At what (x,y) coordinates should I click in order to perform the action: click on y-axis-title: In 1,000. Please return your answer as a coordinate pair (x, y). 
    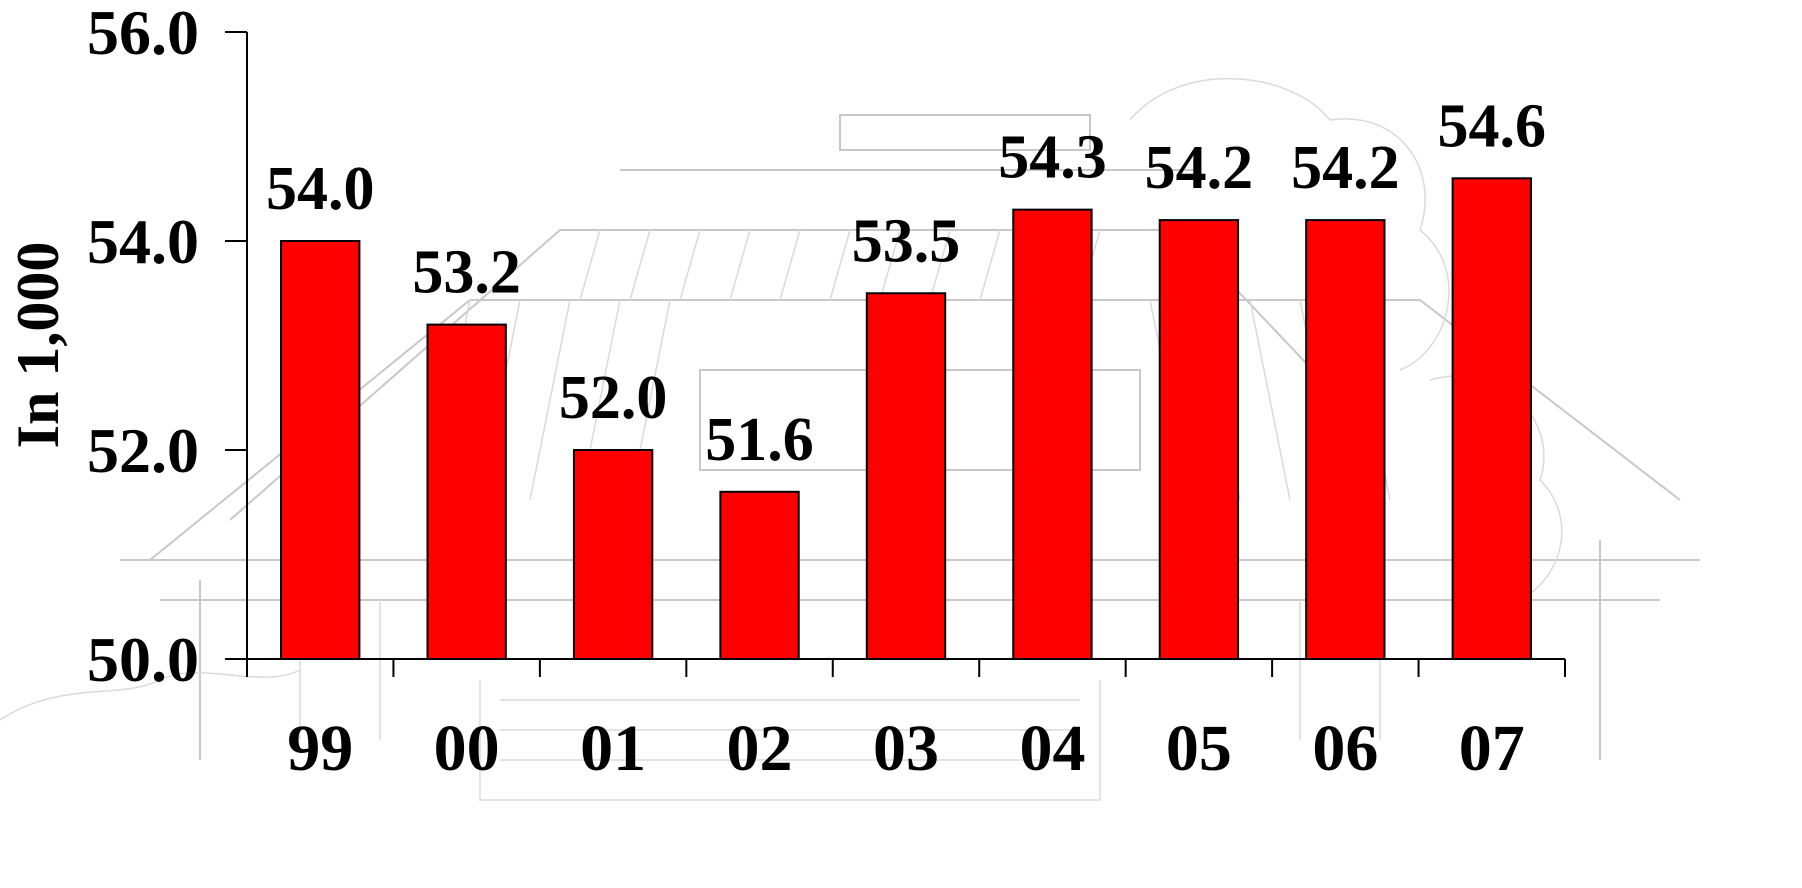
    Looking at the image, I should click on (38, 345).